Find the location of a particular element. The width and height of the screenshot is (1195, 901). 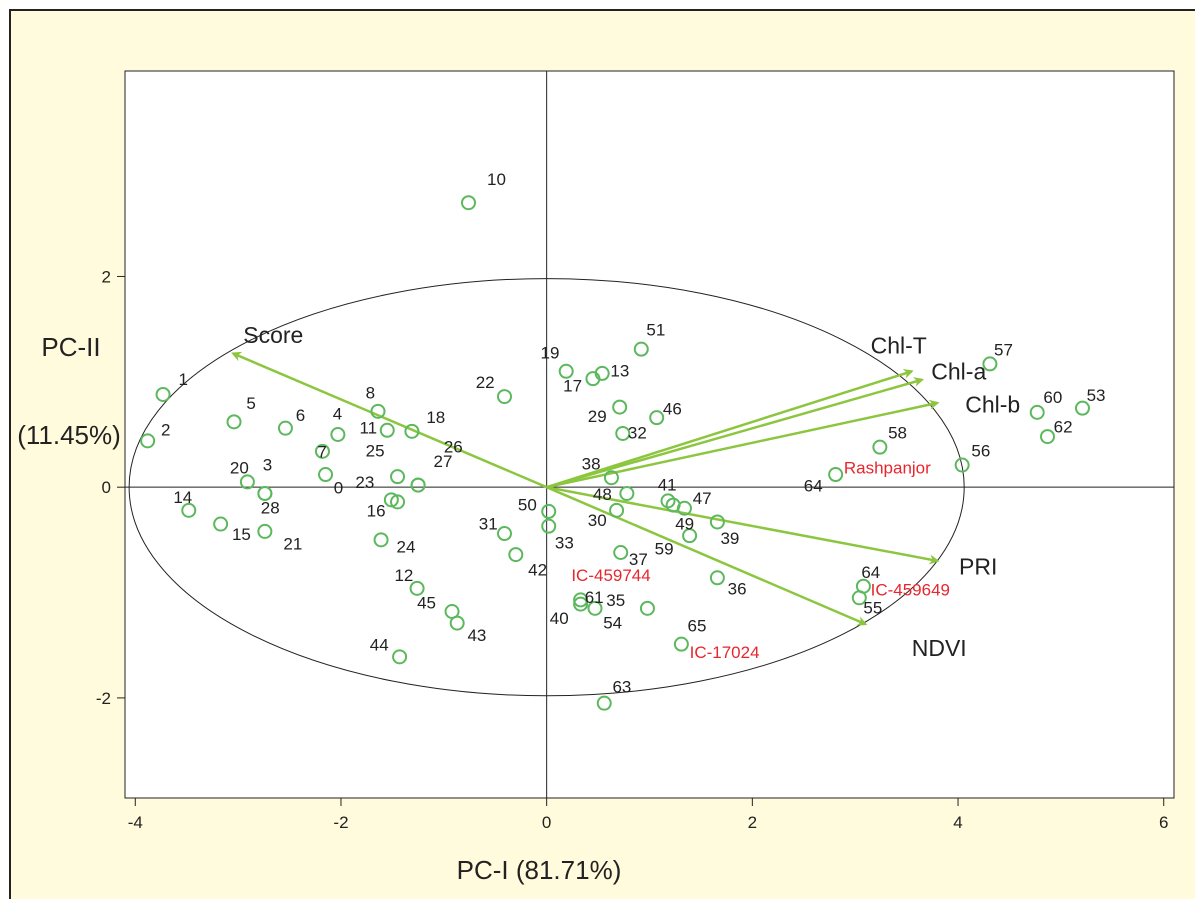

vector-pri-arrow is located at coordinates (743, 525).